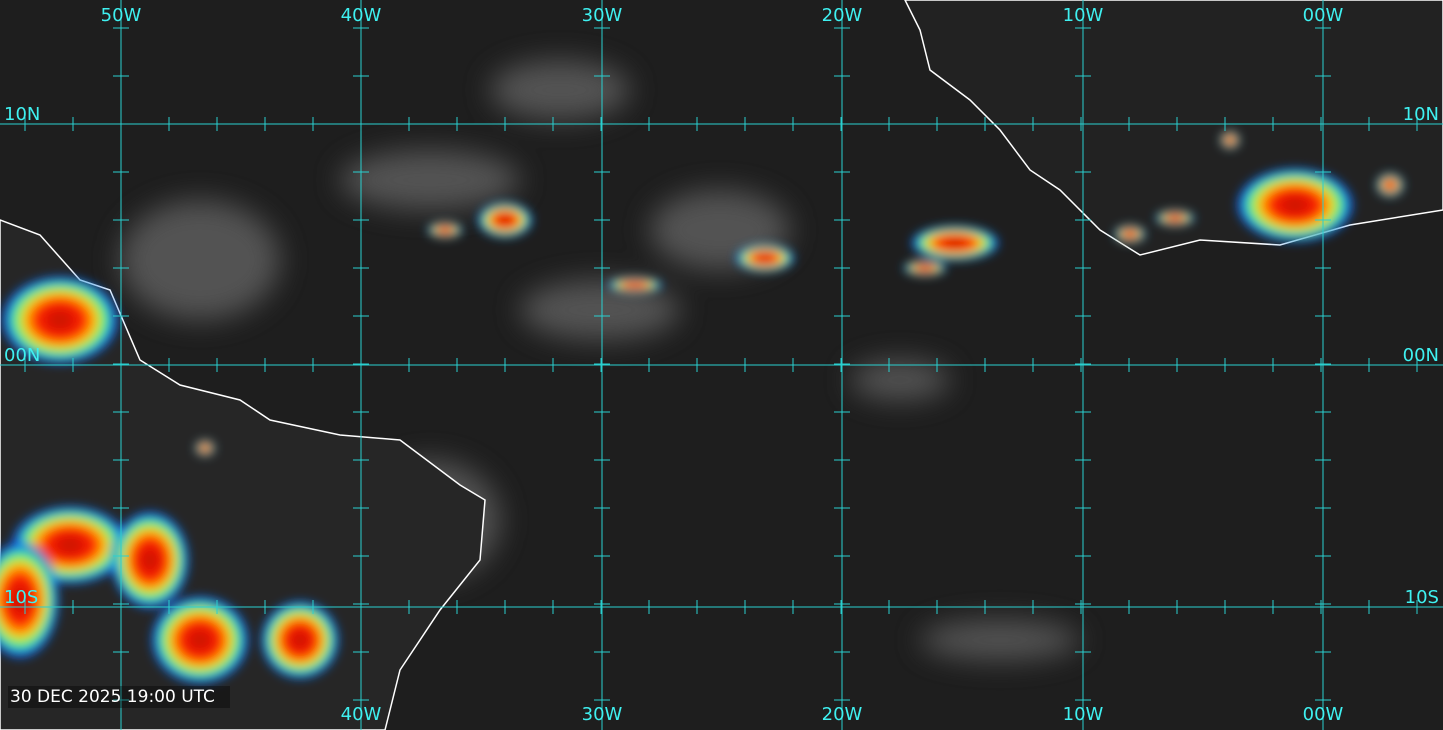 The width and height of the screenshot is (1443, 730). I want to click on timestamp-backdrop, so click(119, 697).